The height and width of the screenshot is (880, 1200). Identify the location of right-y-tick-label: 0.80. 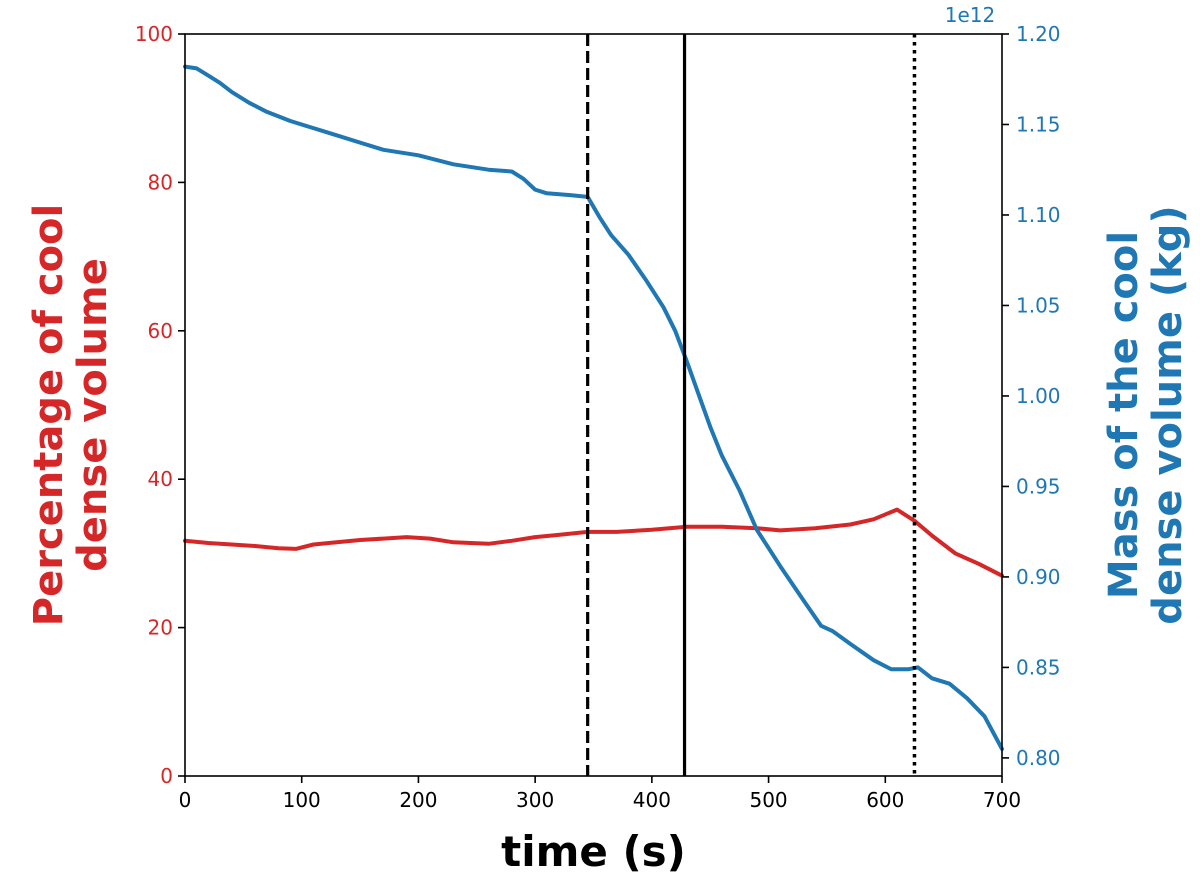
(1038, 758).